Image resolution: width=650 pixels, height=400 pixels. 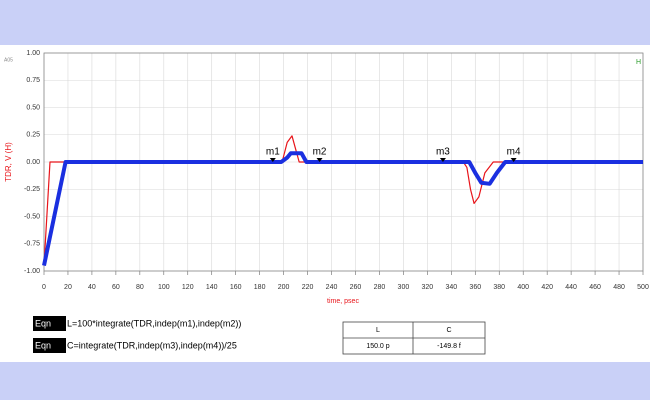 What do you see at coordinates (154, 323) in the screenshot?
I see `equation: L=100*integrate(TDR,indep(m1),indep(m2))` at bounding box center [154, 323].